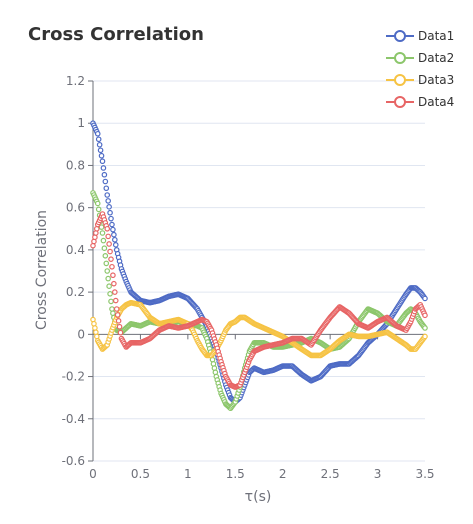 The image size is (473, 524). What do you see at coordinates (75, 165) in the screenshot?
I see `y-tick-label: 0.8` at bounding box center [75, 165].